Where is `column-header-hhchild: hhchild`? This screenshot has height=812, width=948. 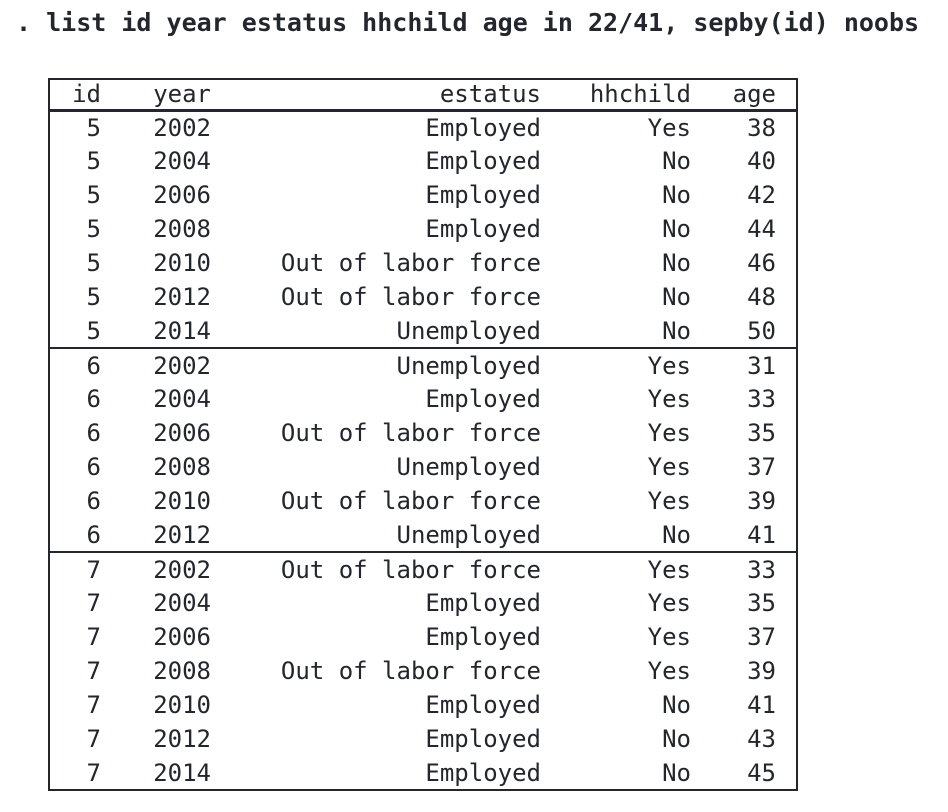
column-header-hhchild: hhchild is located at coordinates (640, 94).